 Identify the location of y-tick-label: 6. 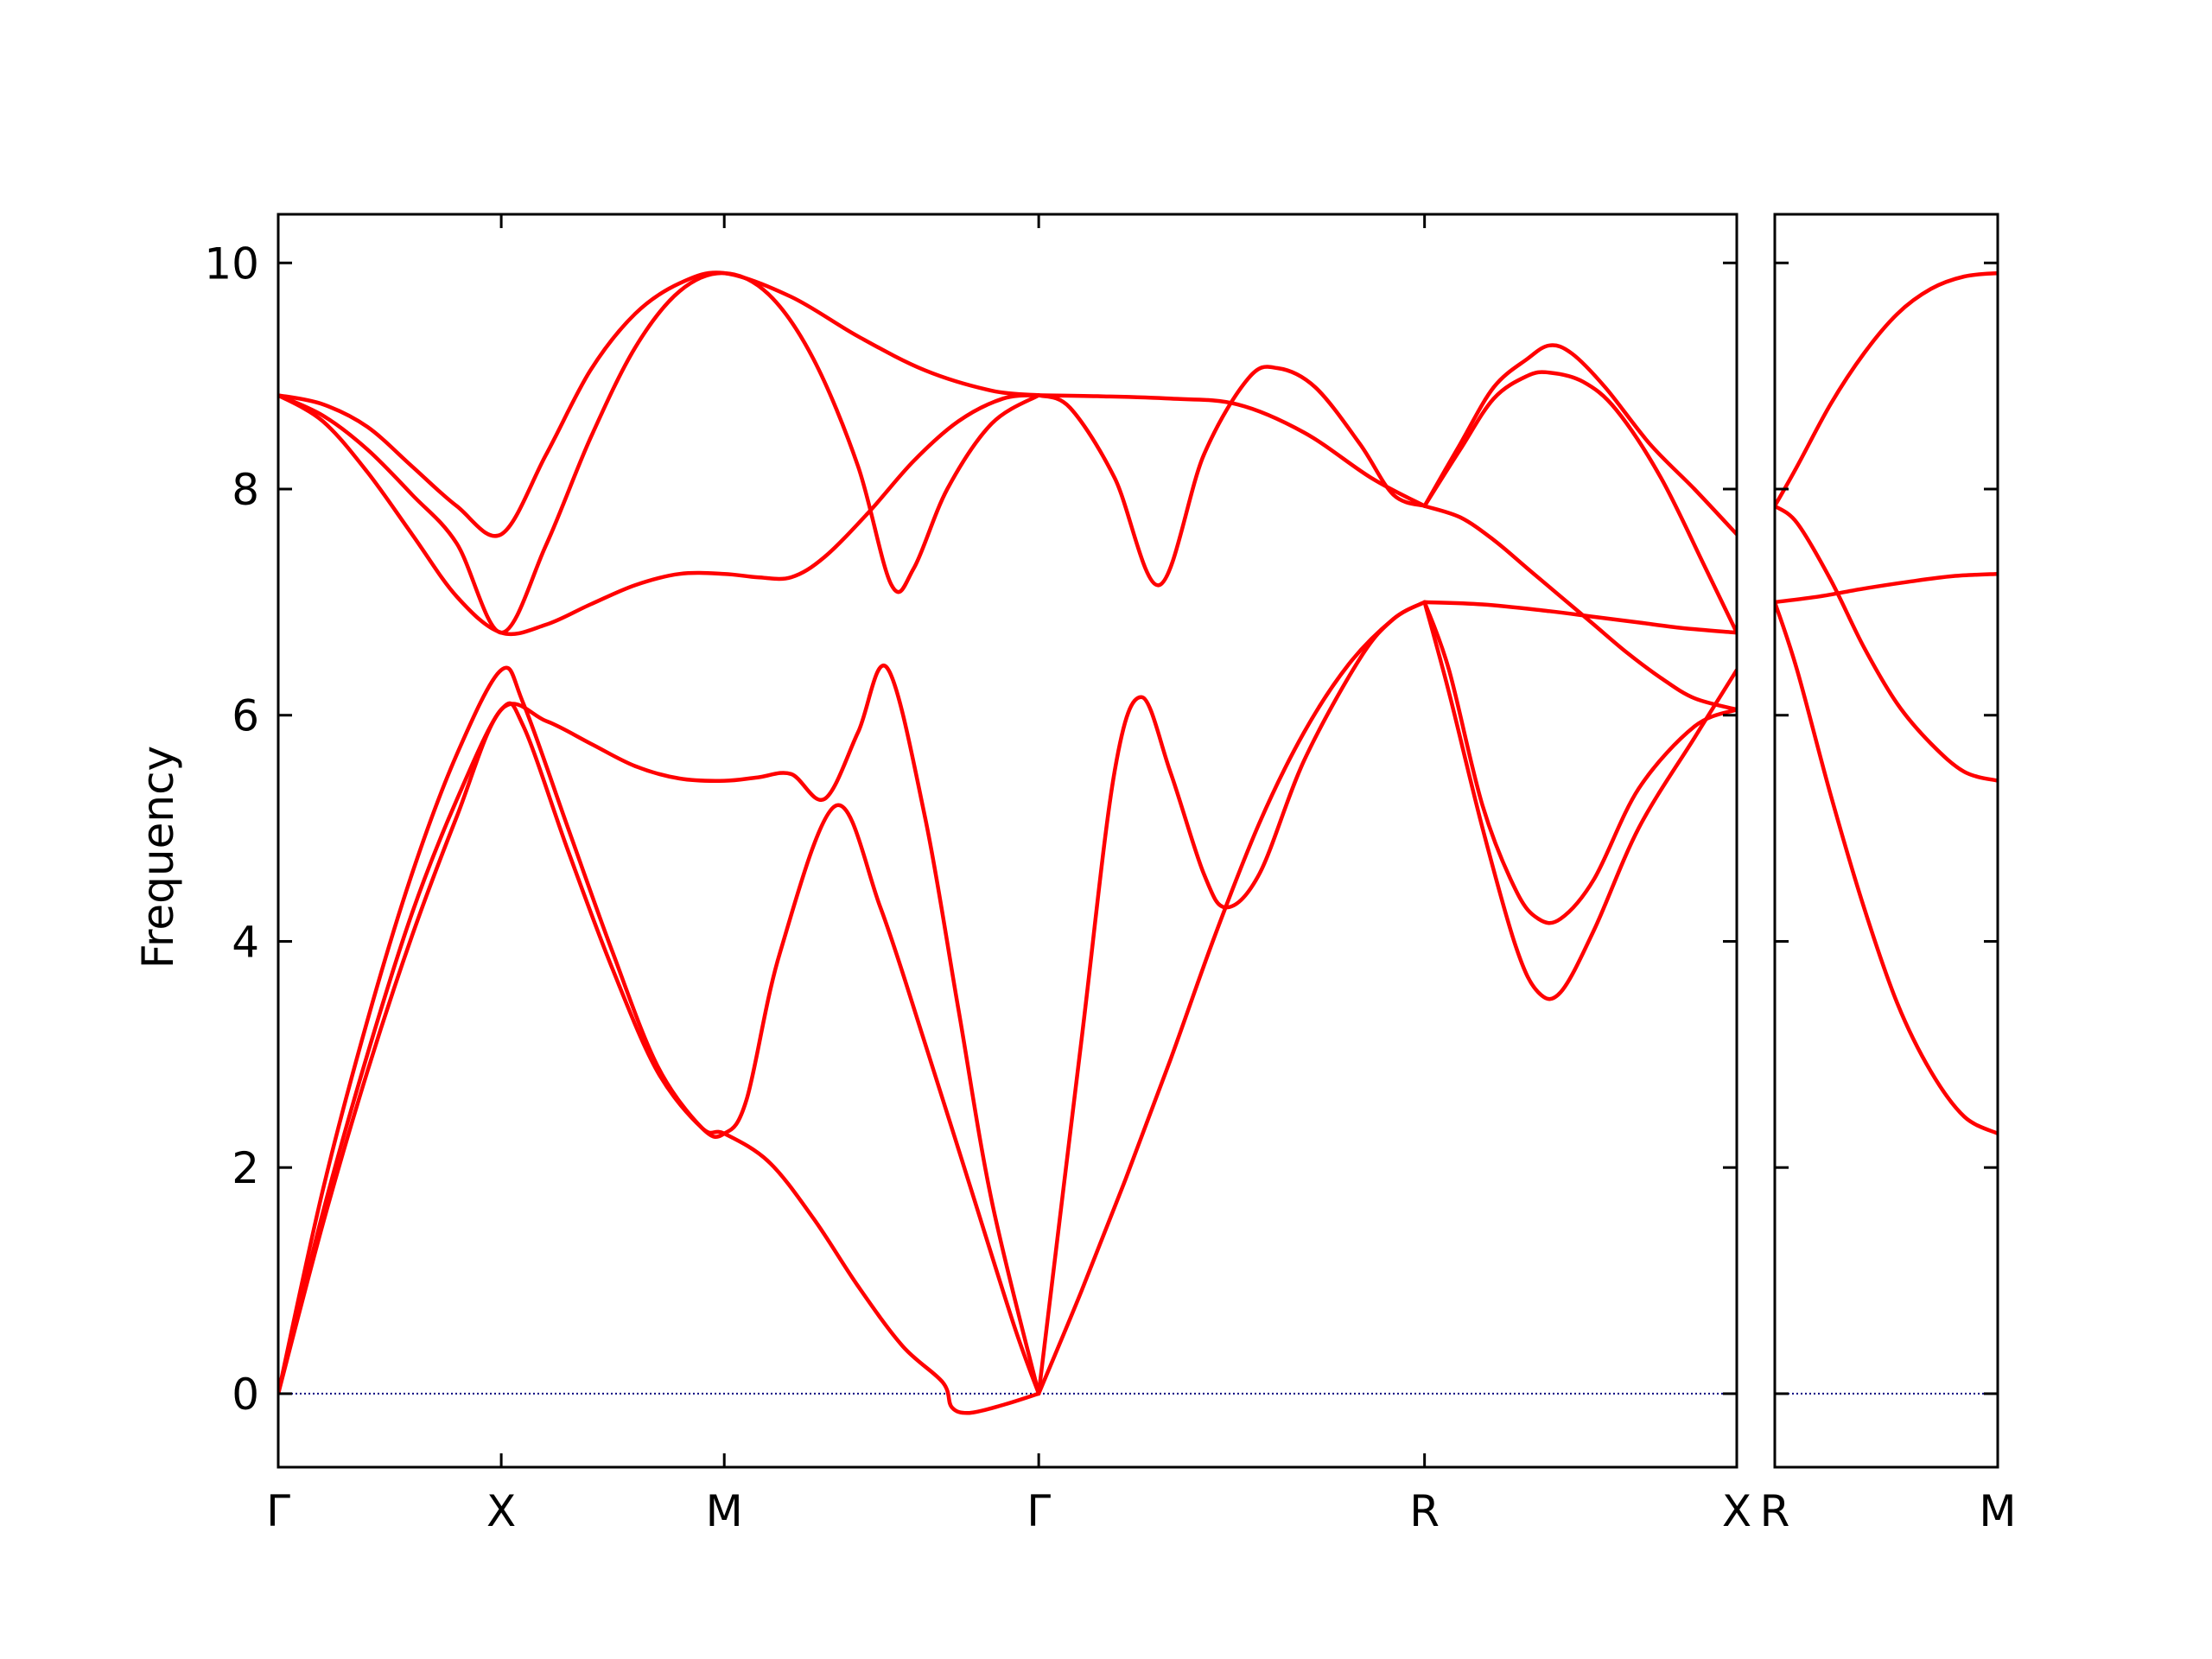
(245, 716).